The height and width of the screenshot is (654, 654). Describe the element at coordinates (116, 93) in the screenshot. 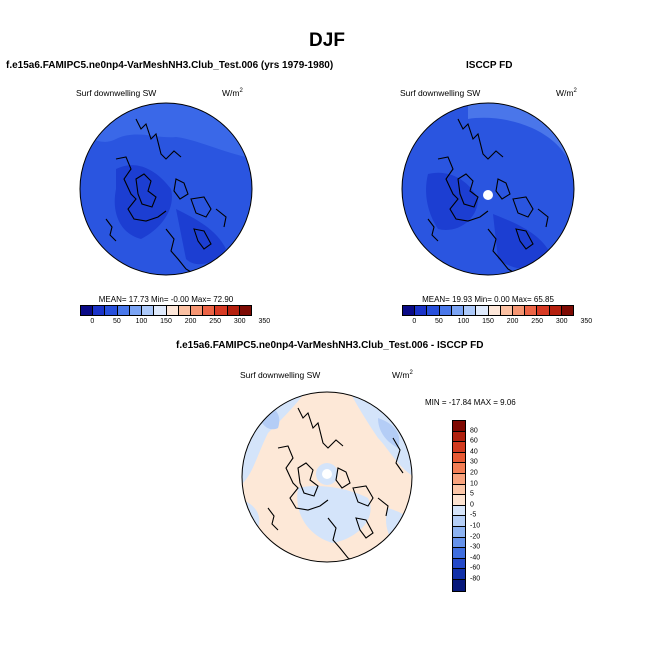

I see `panel1-variable-label: Surf downwelling SW` at that location.